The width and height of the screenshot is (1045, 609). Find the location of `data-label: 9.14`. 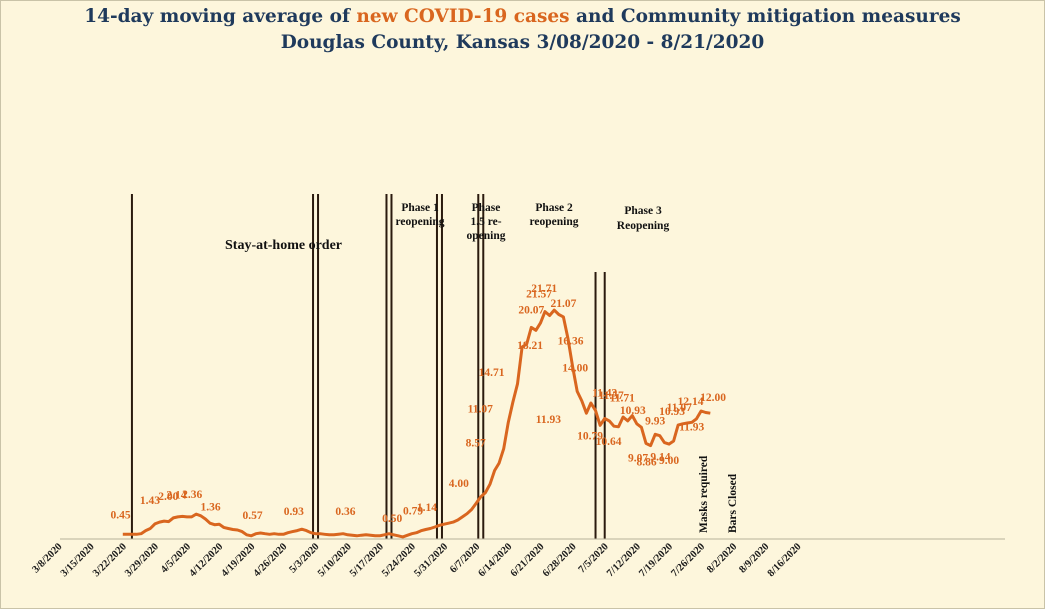

data-label: 9.14 is located at coordinates (660, 458).